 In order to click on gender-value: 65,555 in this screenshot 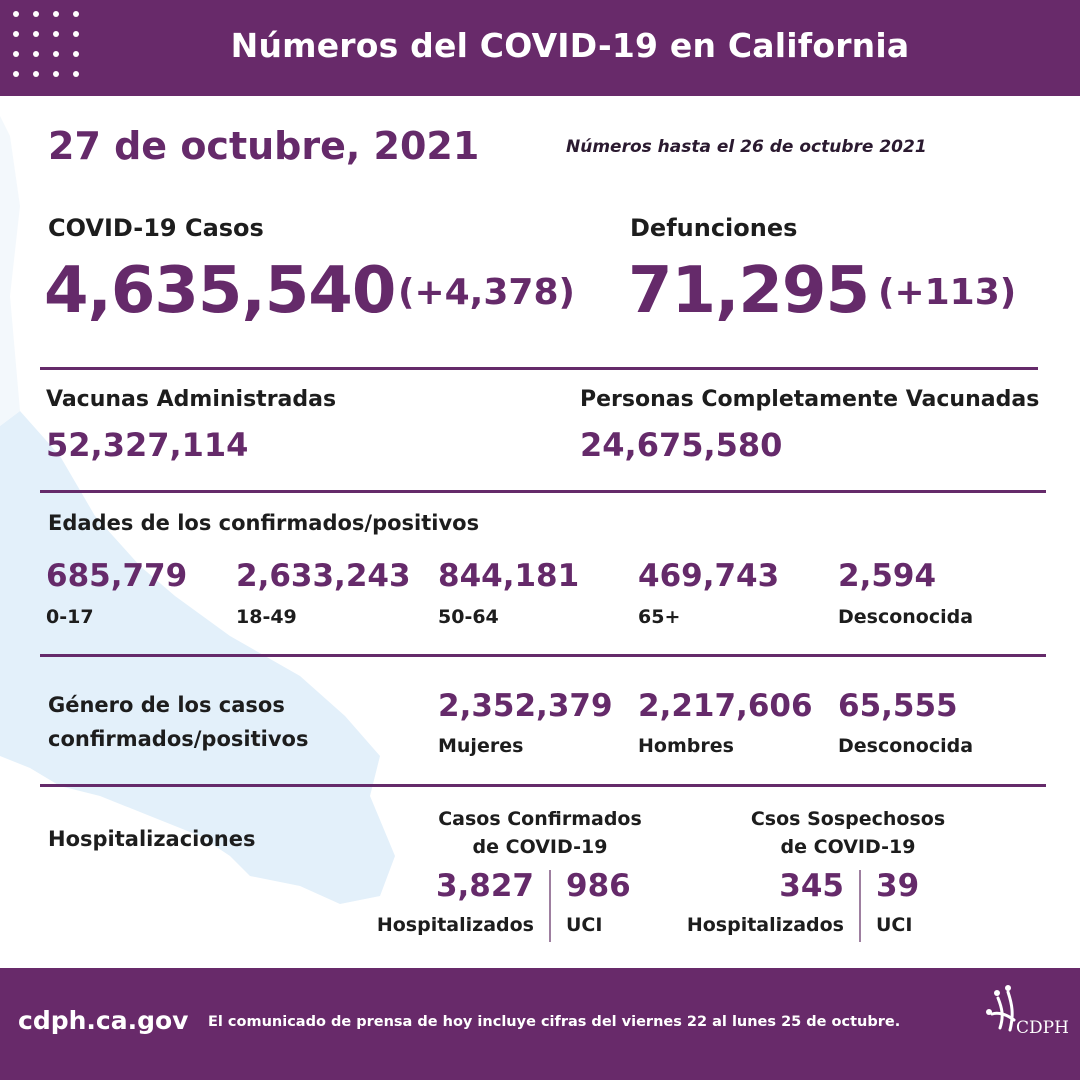, I will do `click(898, 706)`.